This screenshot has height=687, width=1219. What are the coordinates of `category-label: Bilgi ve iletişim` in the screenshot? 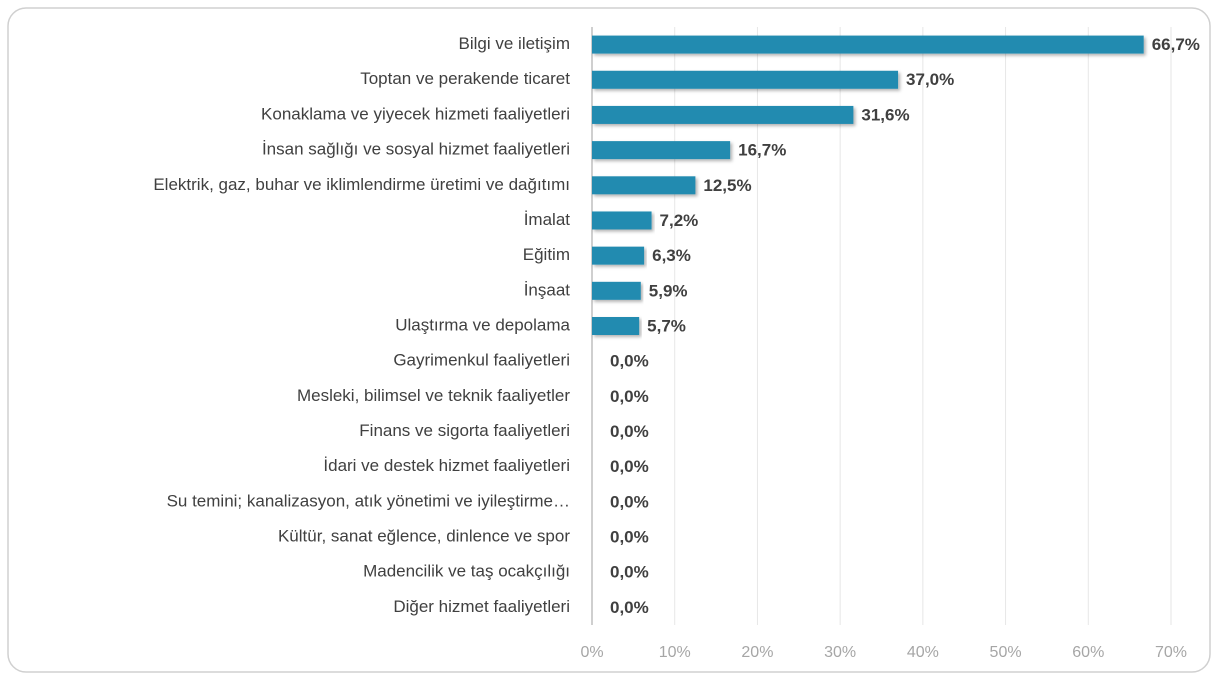 It's located at (514, 43).